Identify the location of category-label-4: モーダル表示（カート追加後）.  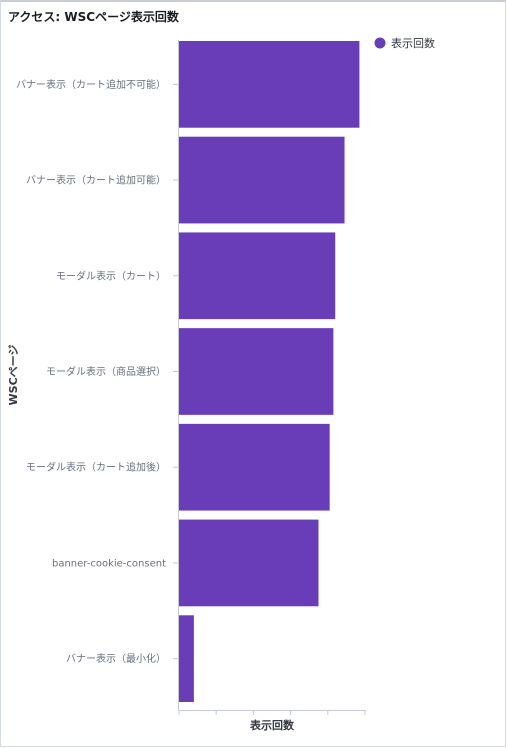
(96, 467).